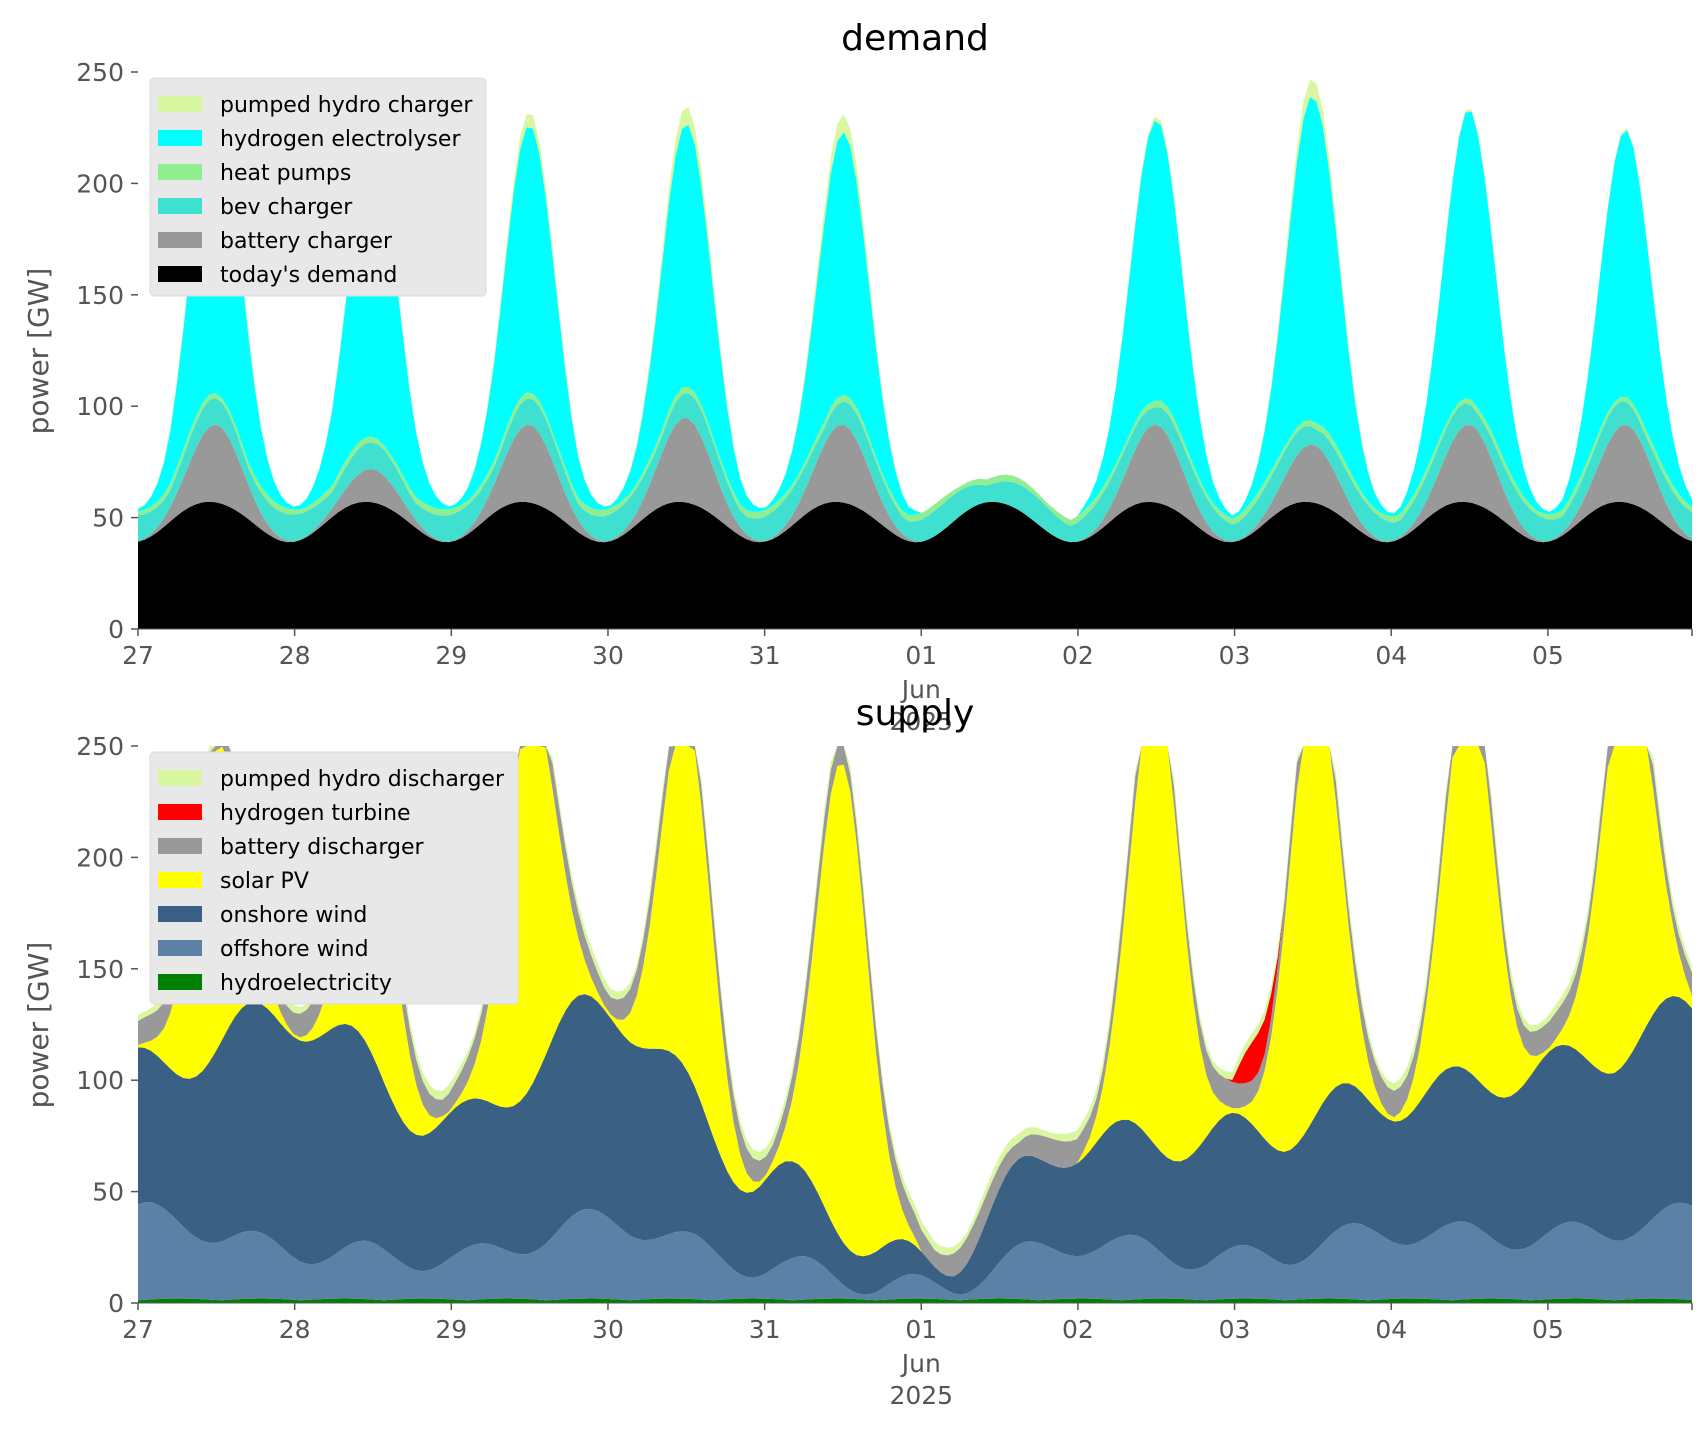 Image resolution: width=1706 pixels, height=1431 pixels. I want to click on legend-label: pumped hydro discharger, so click(362, 779).